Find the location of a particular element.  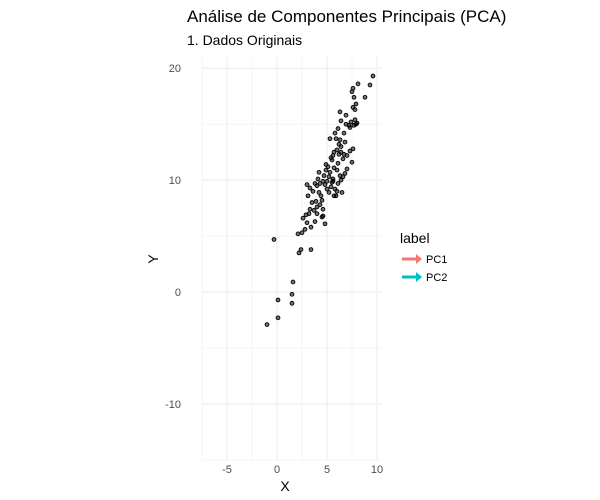

legend: label PC1 PC2 is located at coordinates (423, 257).